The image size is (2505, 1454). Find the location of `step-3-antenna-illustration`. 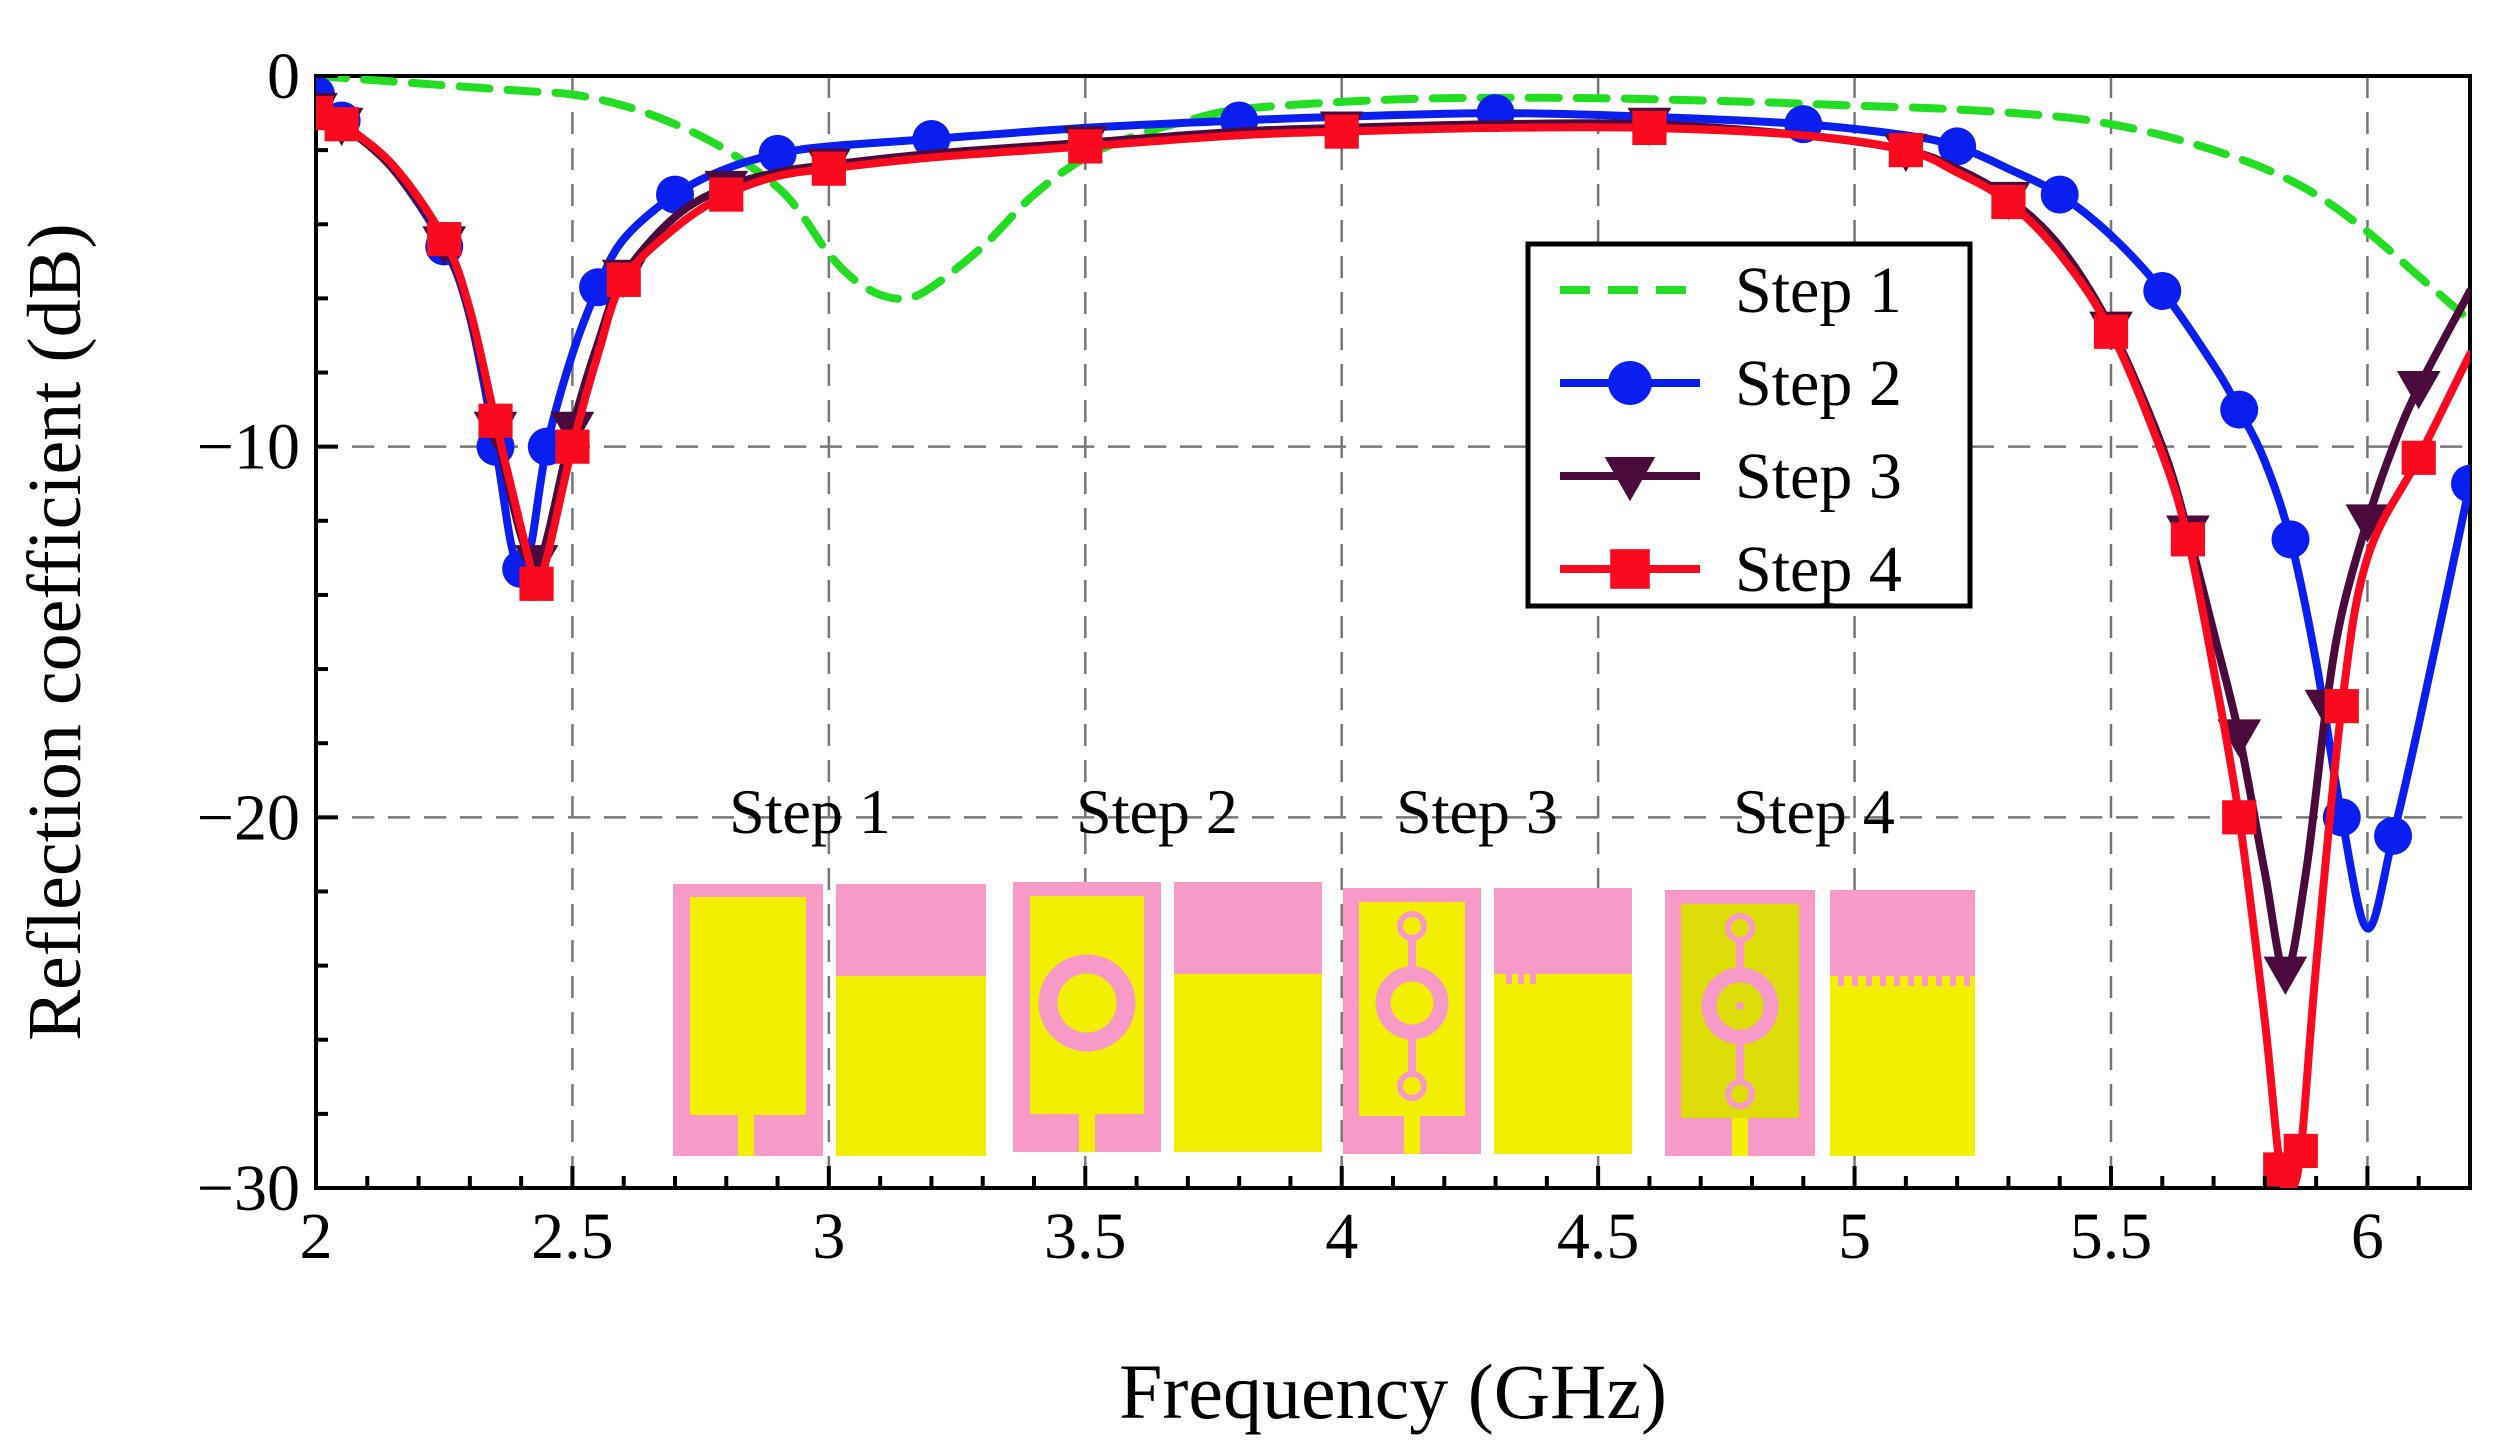

step-3-antenna-illustration is located at coordinates (1487, 1021).